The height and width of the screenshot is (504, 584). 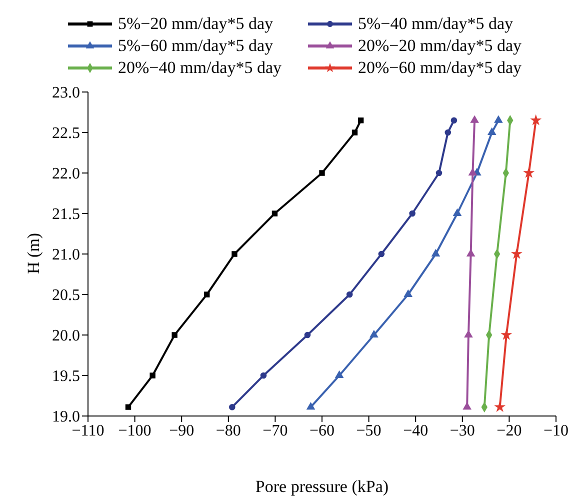 I want to click on x-axis-title: Pore pressure (kPa), so click(x=322, y=486).